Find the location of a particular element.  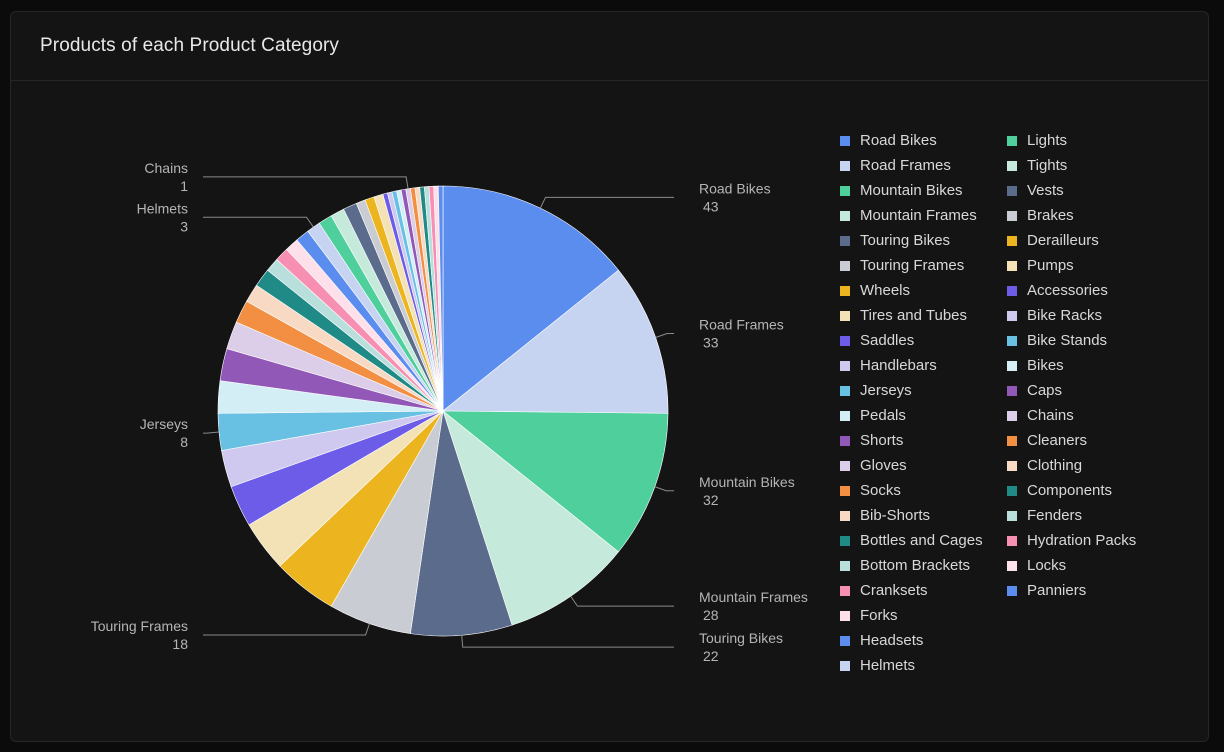

legend-label: Tights is located at coordinates (1047, 165).